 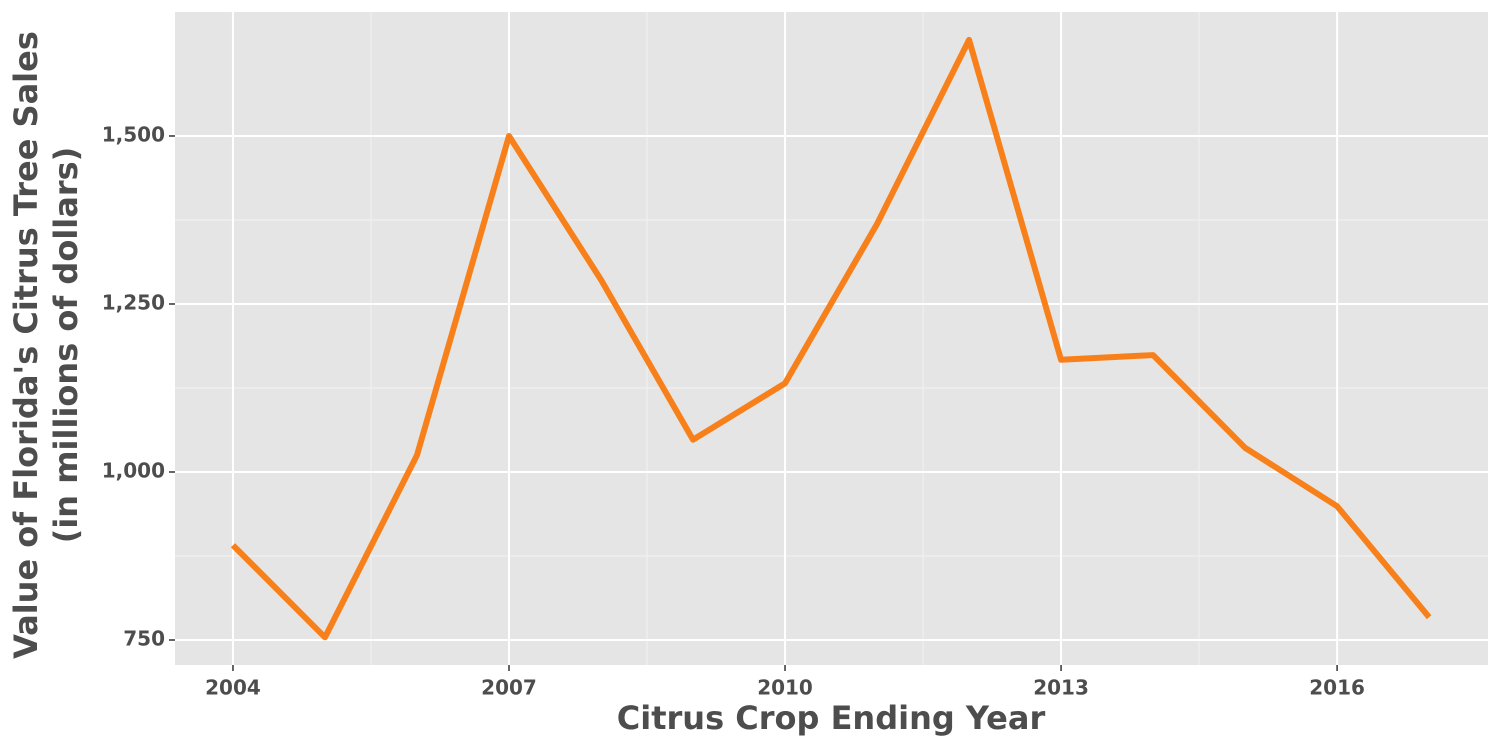 What do you see at coordinates (233, 688) in the screenshot?
I see `x-tick-label: 2004` at bounding box center [233, 688].